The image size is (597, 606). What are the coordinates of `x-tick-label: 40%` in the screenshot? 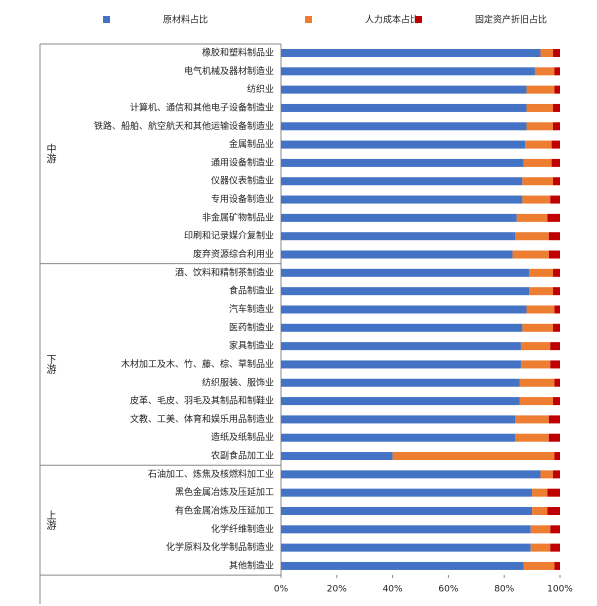 It's located at (393, 590).